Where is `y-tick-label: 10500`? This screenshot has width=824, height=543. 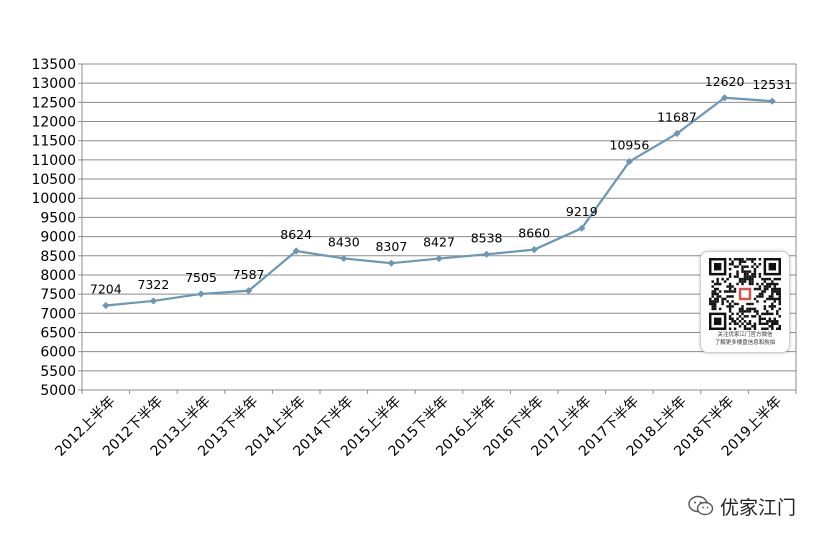 y-tick-label: 10500 is located at coordinates (53, 180).